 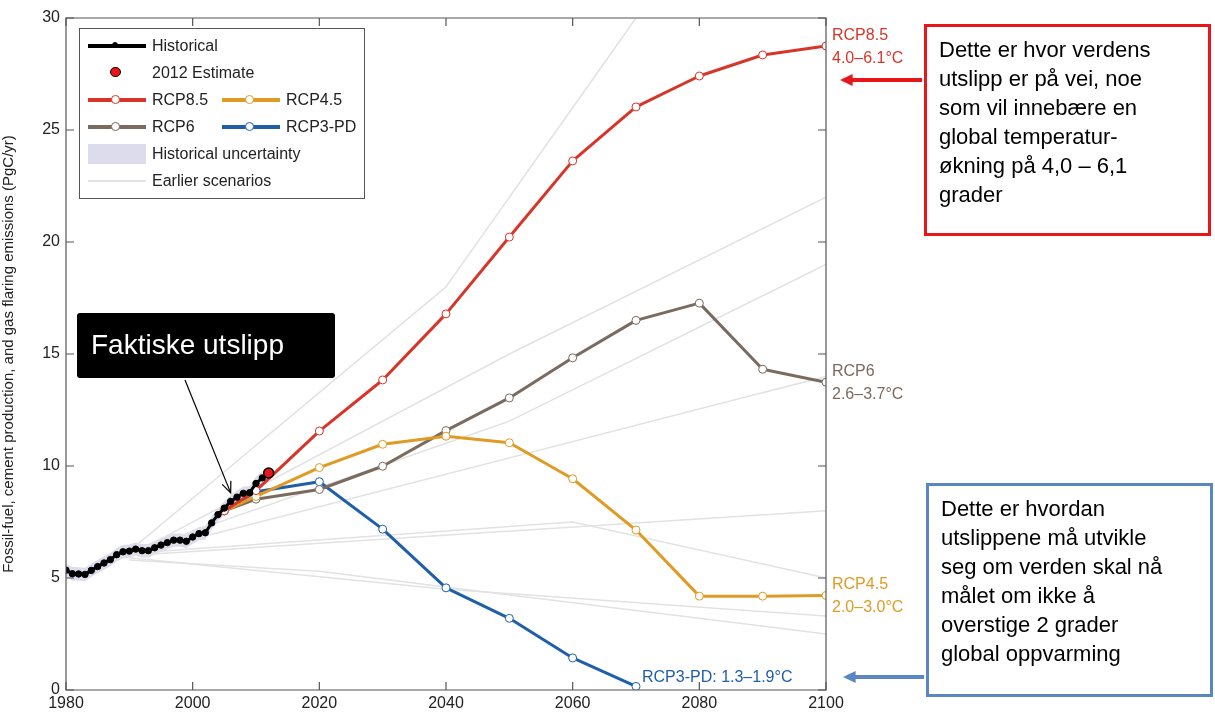 What do you see at coordinates (51, 241) in the screenshot?
I see `y-tick-label: 20` at bounding box center [51, 241].